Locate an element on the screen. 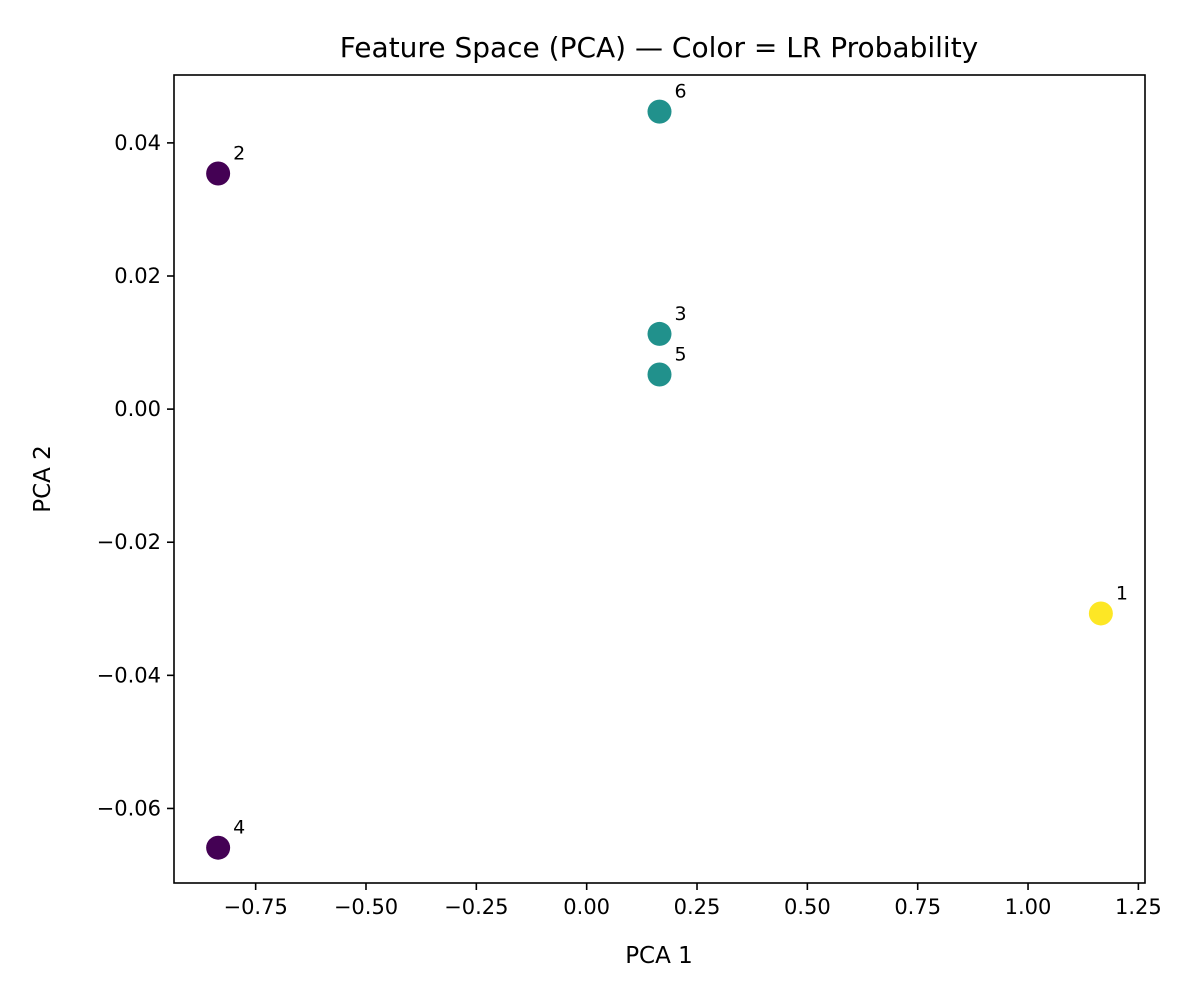  point-label: 5 is located at coordinates (681, 355).